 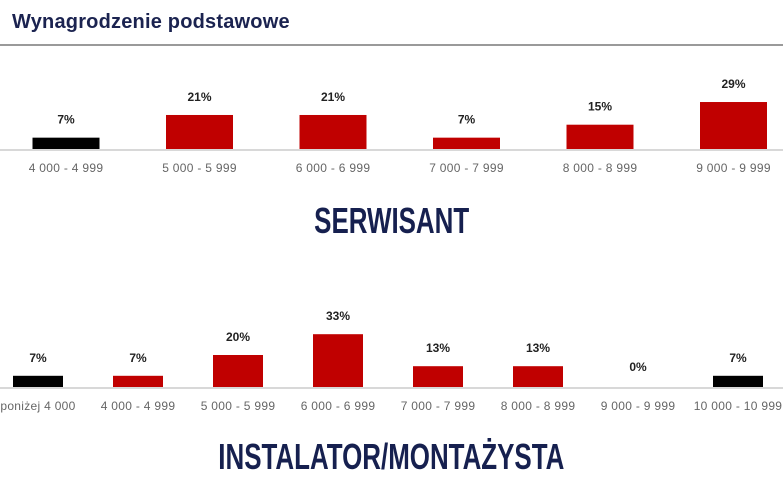 I want to click on chart-title-text: SERWISANT, so click(x=391, y=220).